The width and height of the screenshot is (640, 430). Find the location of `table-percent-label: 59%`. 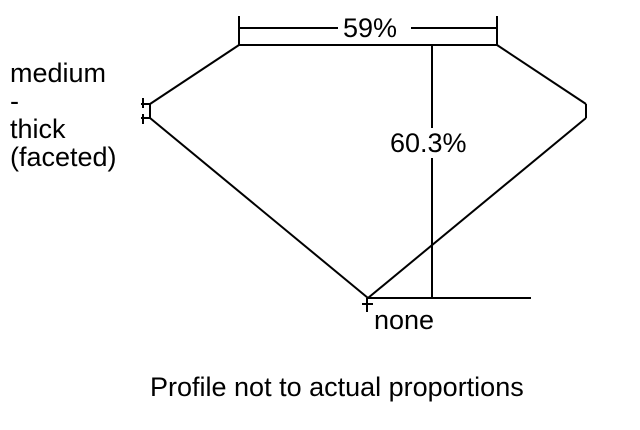

table-percent-label: 59% is located at coordinates (370, 28).